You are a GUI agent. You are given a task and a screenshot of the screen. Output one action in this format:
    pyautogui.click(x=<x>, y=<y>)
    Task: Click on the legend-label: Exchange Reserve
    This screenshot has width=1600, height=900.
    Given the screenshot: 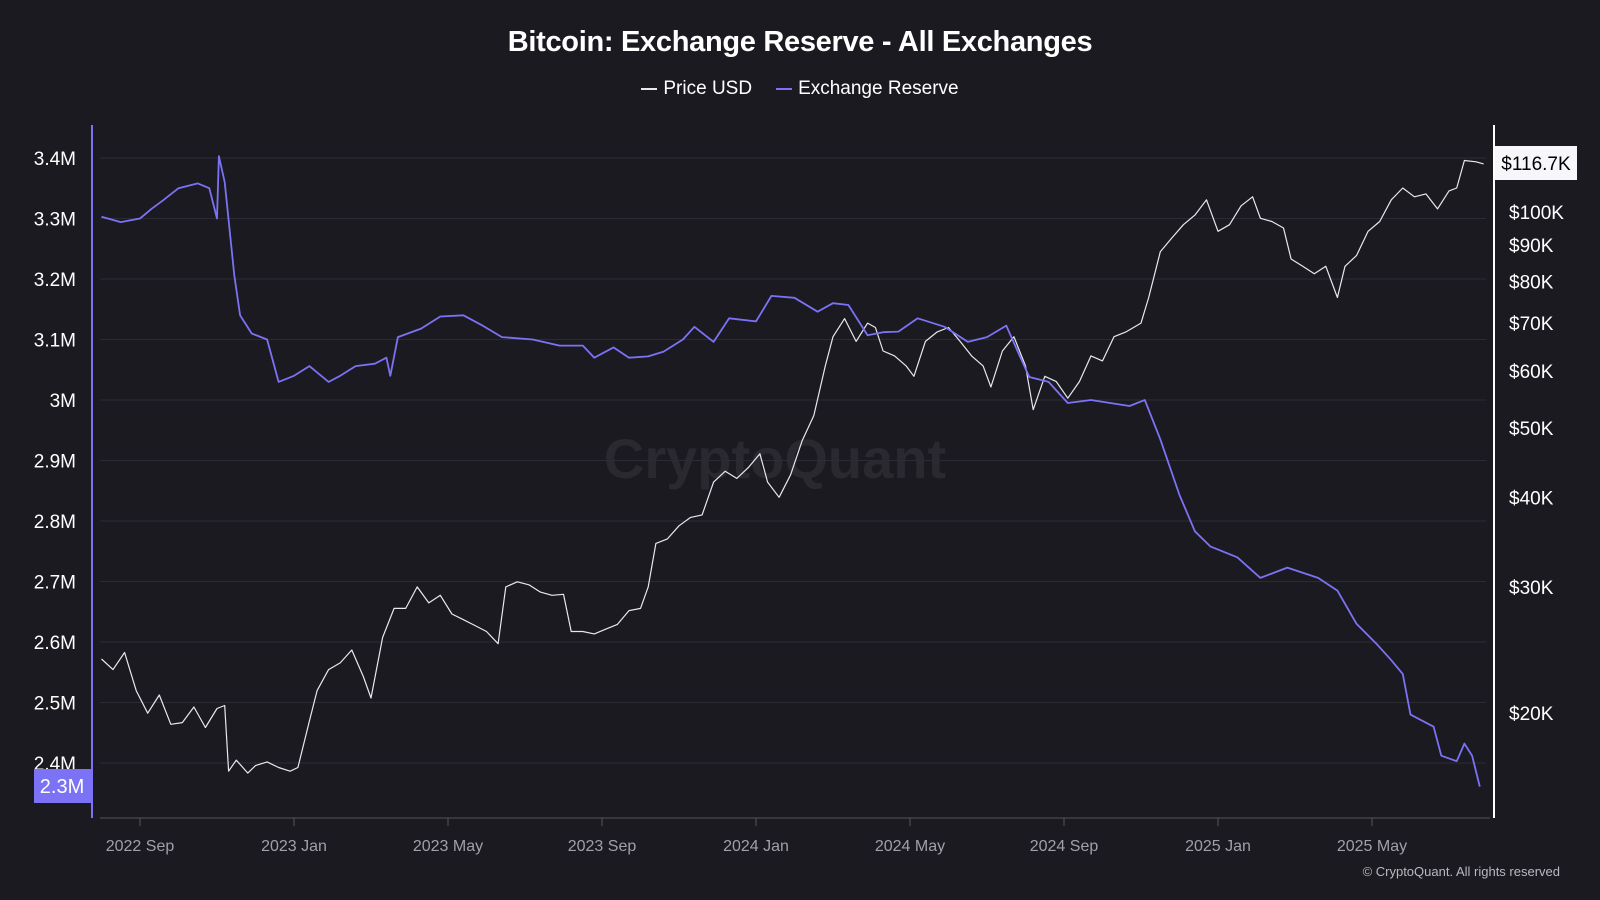 What is the action you would take?
    pyautogui.click(x=878, y=88)
    